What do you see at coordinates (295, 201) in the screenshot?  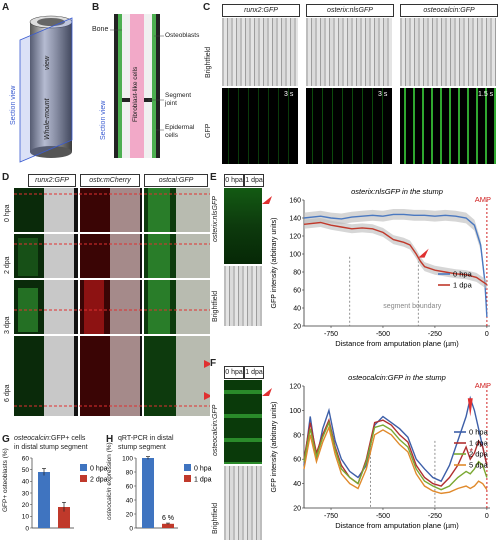 I see `y-tick-label: 160` at bounding box center [295, 201].